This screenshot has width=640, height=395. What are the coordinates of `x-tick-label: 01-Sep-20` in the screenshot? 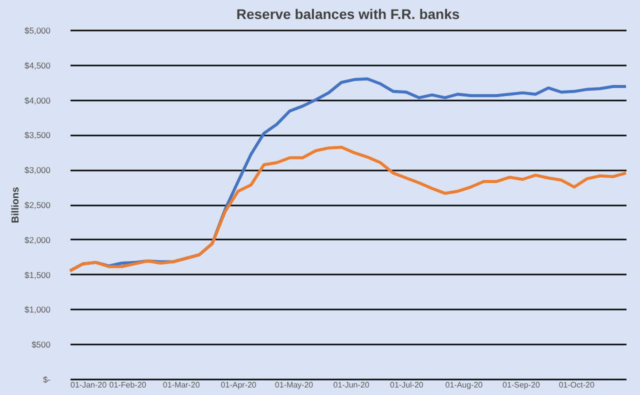 It's located at (521, 385).